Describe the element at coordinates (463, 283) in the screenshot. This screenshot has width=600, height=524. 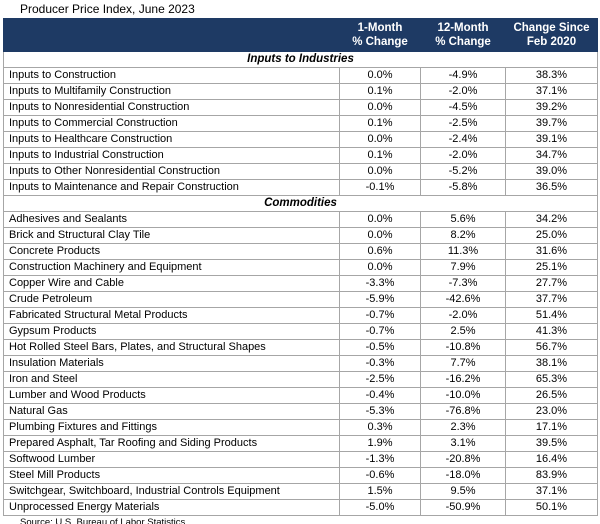
I see `row-value-cell: -7.3%` at that location.